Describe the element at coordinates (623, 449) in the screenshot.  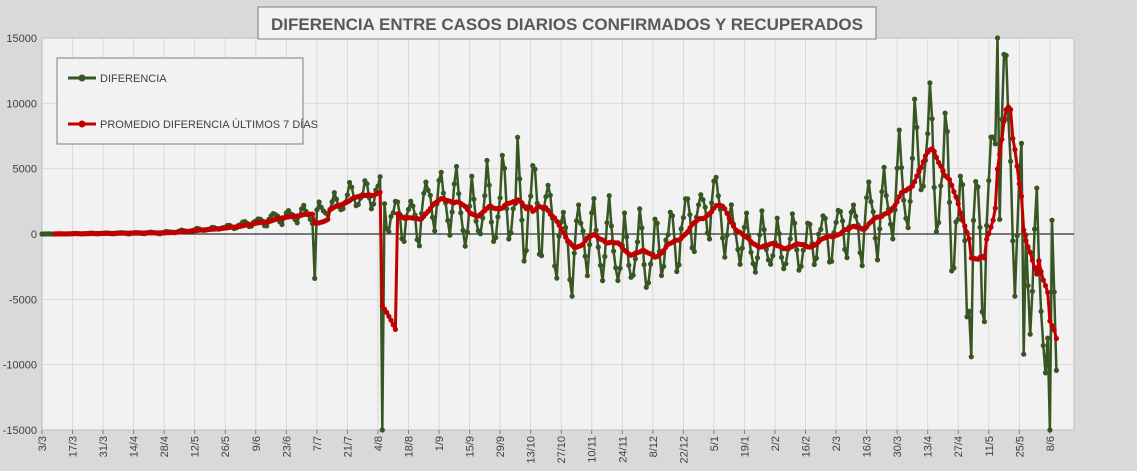
I see `x-tick-label: 24/11` at that location.